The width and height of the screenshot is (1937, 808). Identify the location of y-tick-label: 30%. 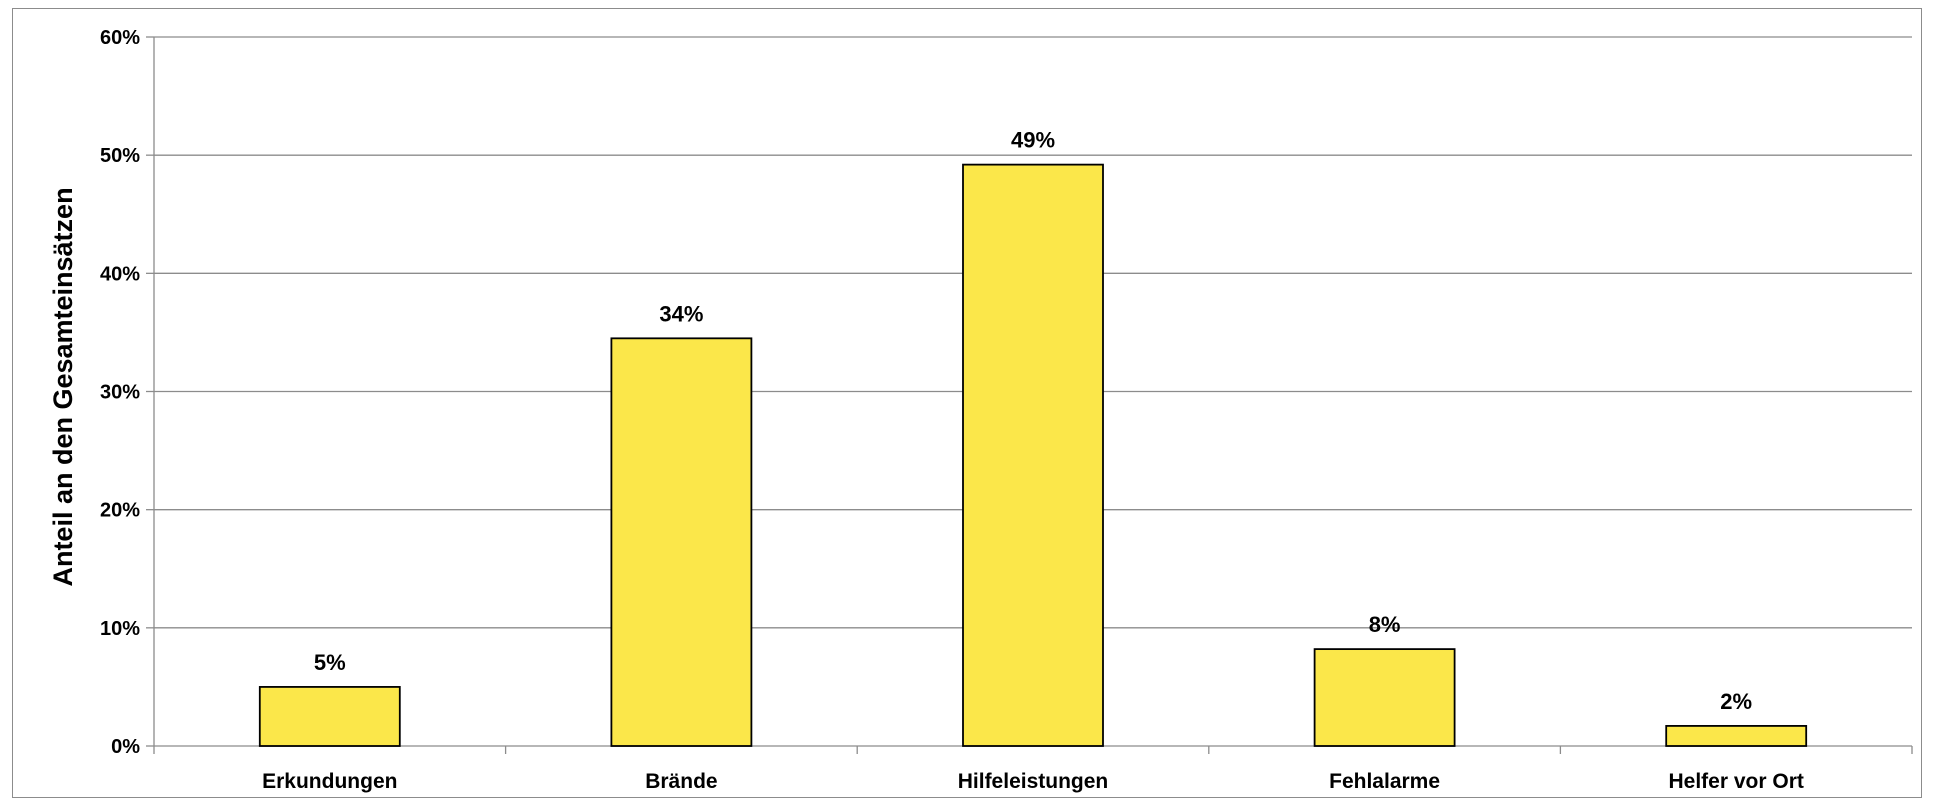
(120, 393).